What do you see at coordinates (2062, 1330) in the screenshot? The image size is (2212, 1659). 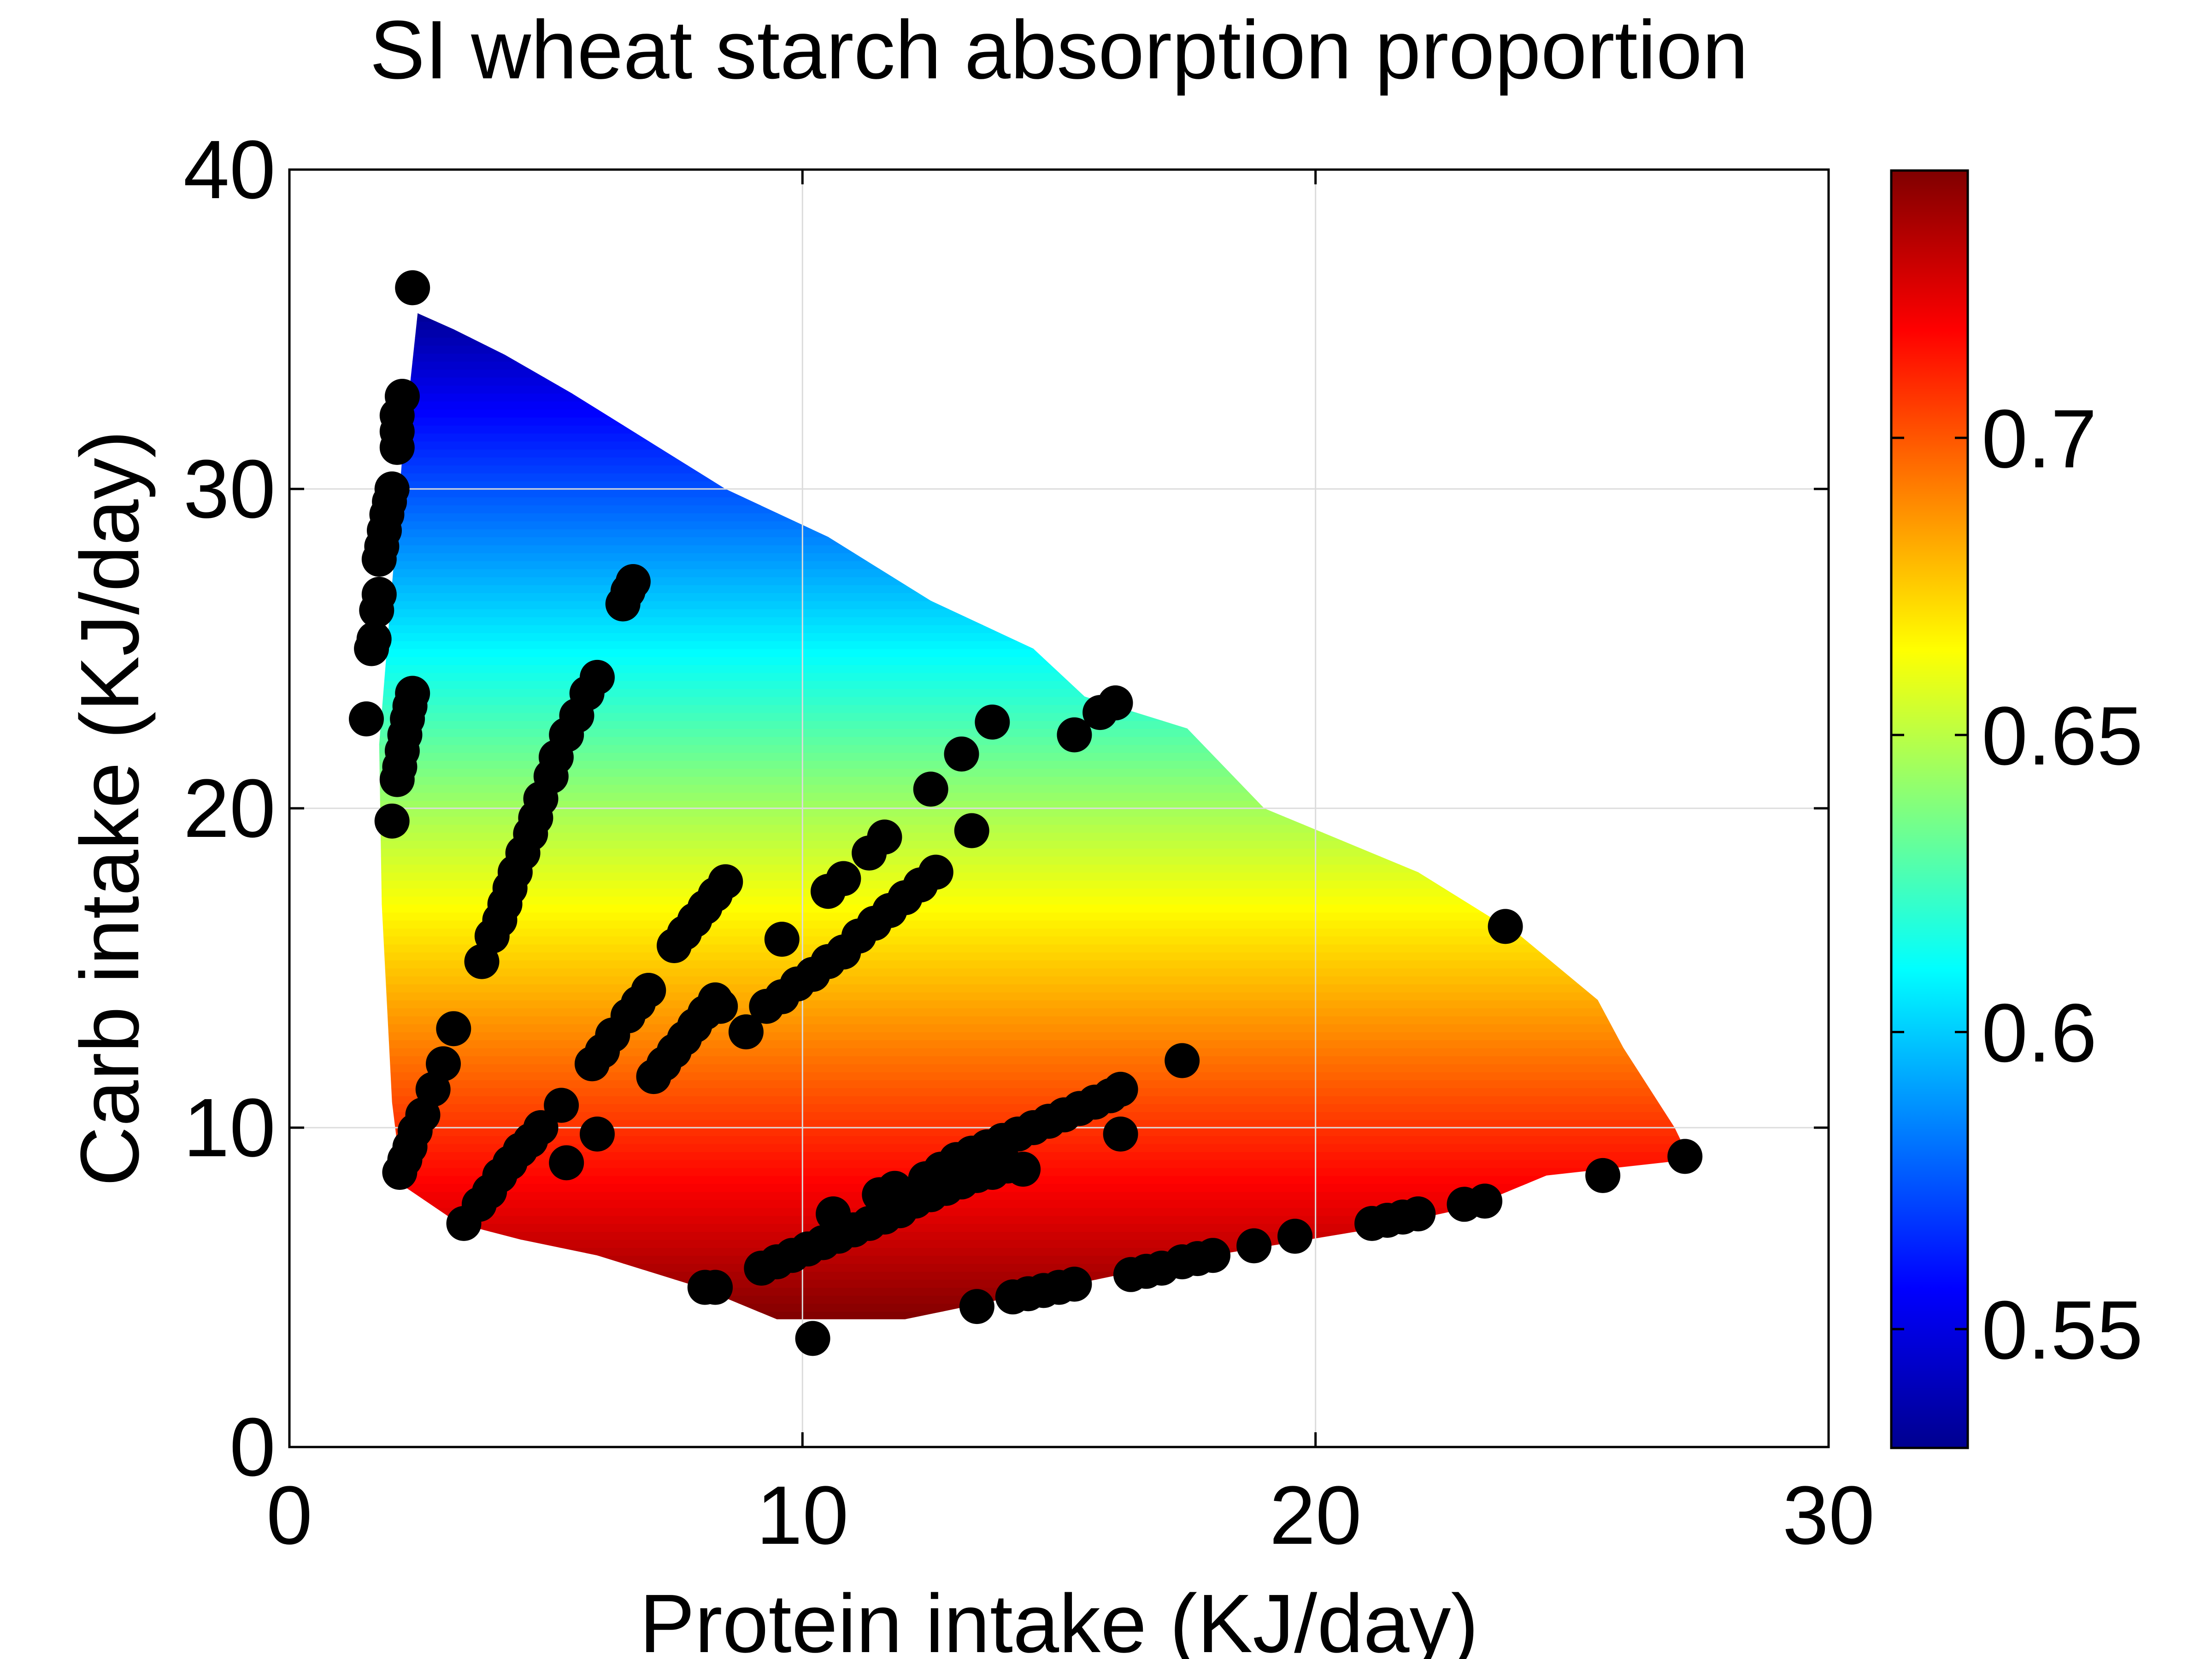 I see `colorbar-tick-label: 0.55` at bounding box center [2062, 1330].